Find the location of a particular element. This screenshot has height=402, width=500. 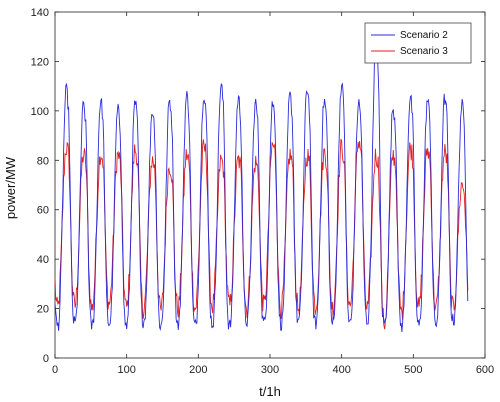

legend-box is located at coordinates (418, 43).